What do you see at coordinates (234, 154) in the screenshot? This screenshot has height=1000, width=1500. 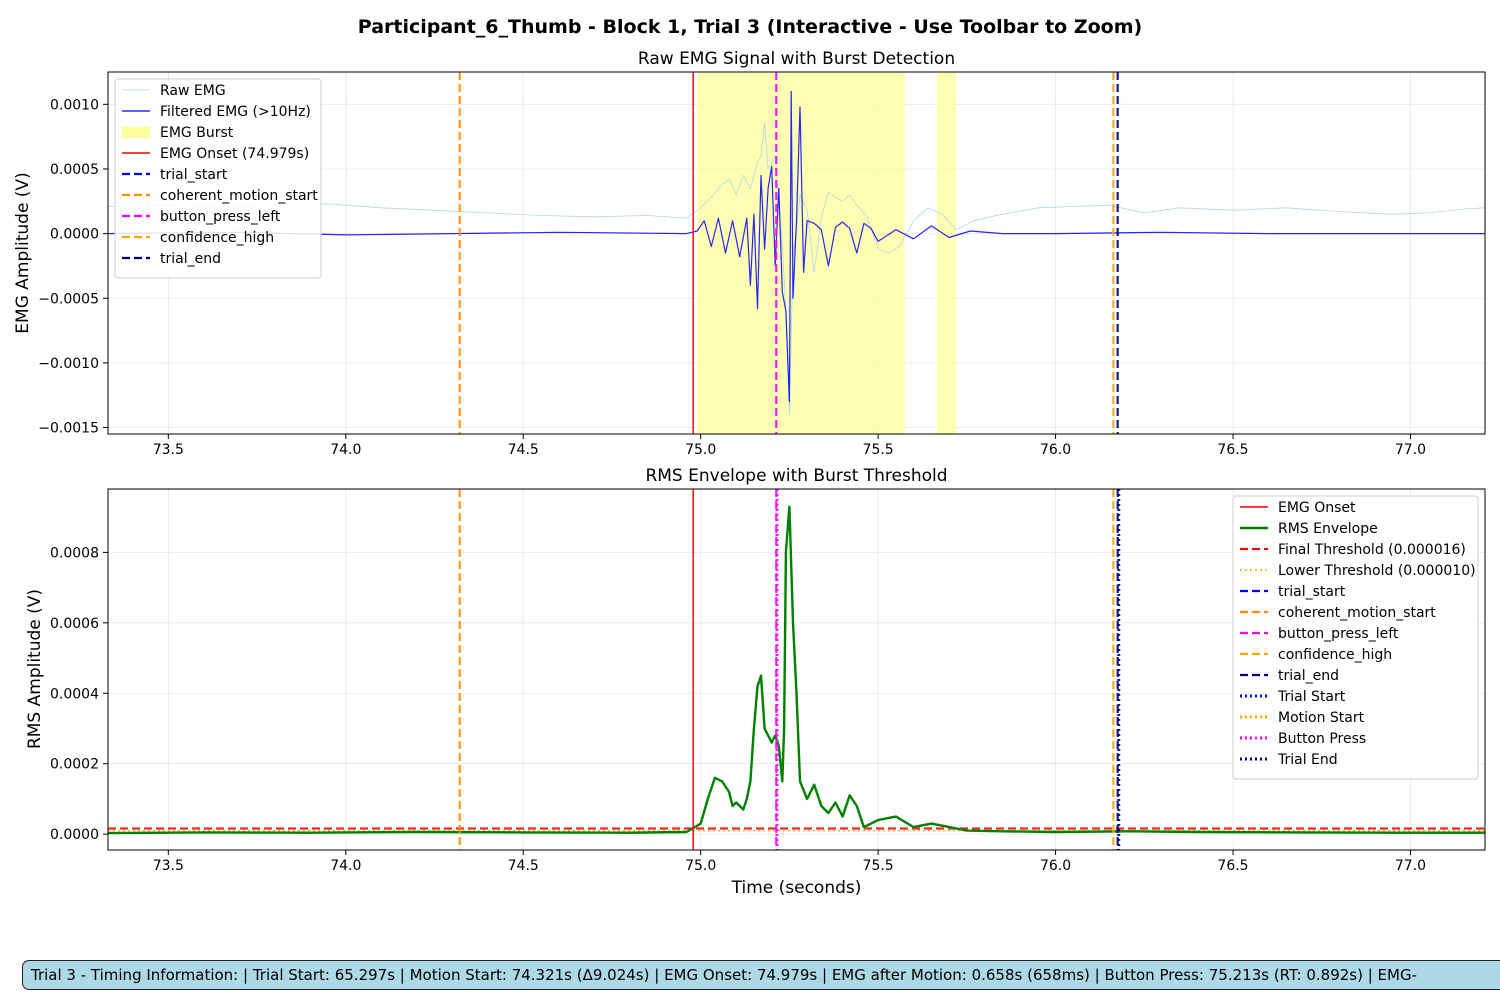 I see `legend-label: EMG Onset (74.979s)` at bounding box center [234, 154].